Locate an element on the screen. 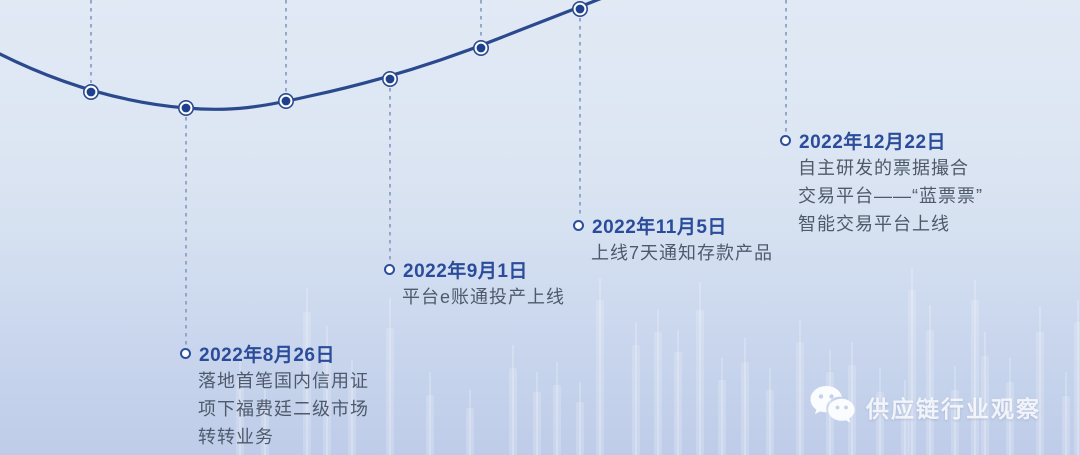  watermark: 供应链行业观察 is located at coordinates (924, 407).